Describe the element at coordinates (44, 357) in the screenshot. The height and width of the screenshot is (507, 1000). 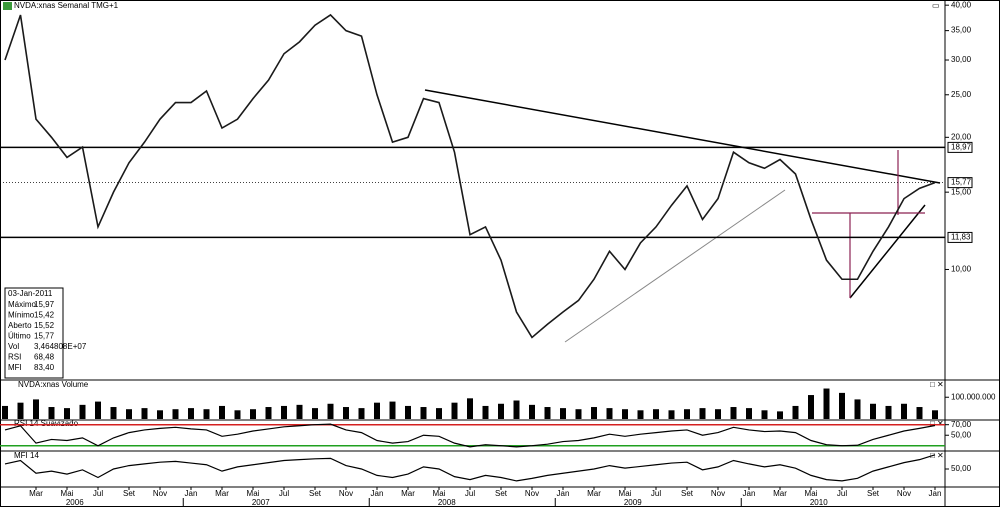
I see `info-value: 68,48` at that location.